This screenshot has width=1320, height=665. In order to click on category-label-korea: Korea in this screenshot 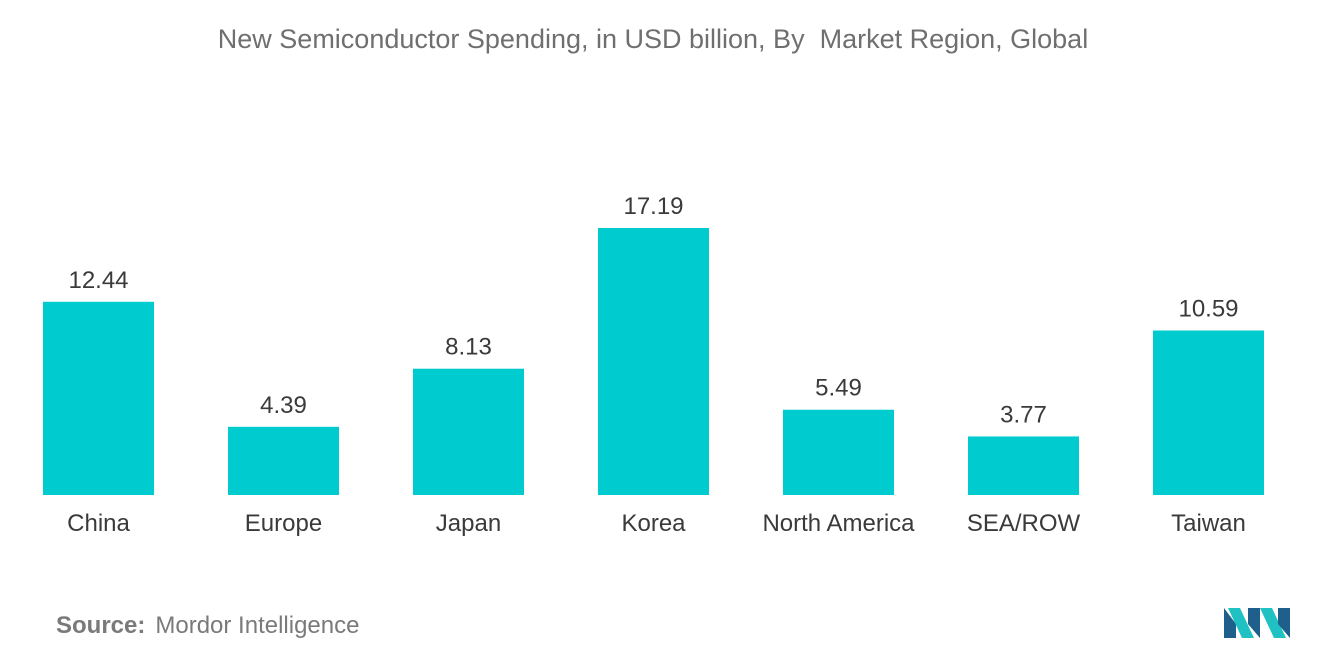, I will do `click(653, 523)`.